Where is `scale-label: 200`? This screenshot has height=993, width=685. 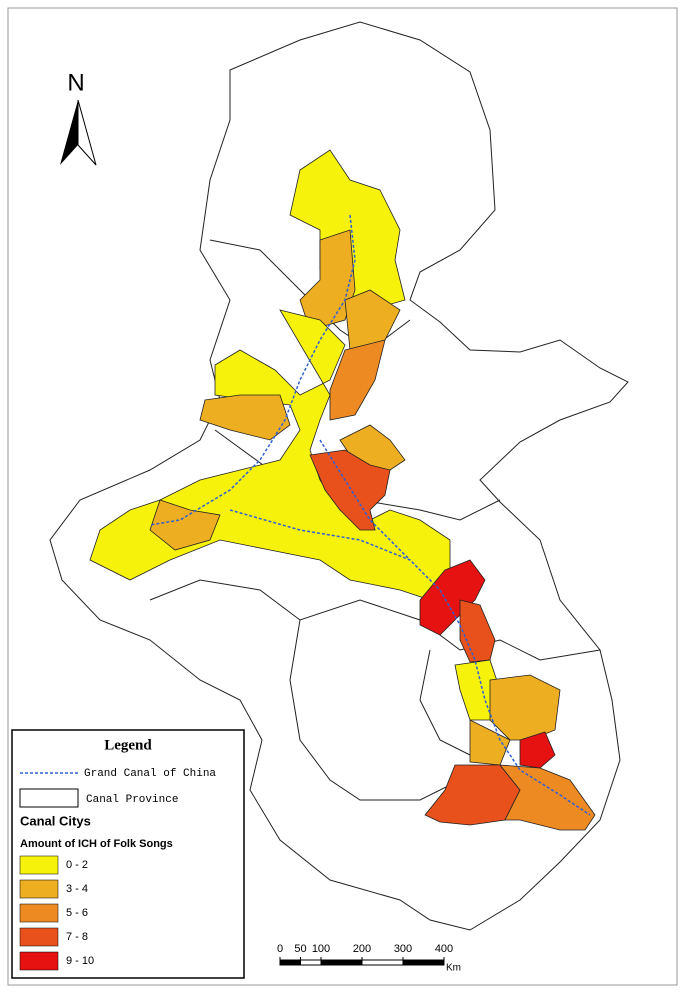
scale-label: 200 is located at coordinates (362, 949).